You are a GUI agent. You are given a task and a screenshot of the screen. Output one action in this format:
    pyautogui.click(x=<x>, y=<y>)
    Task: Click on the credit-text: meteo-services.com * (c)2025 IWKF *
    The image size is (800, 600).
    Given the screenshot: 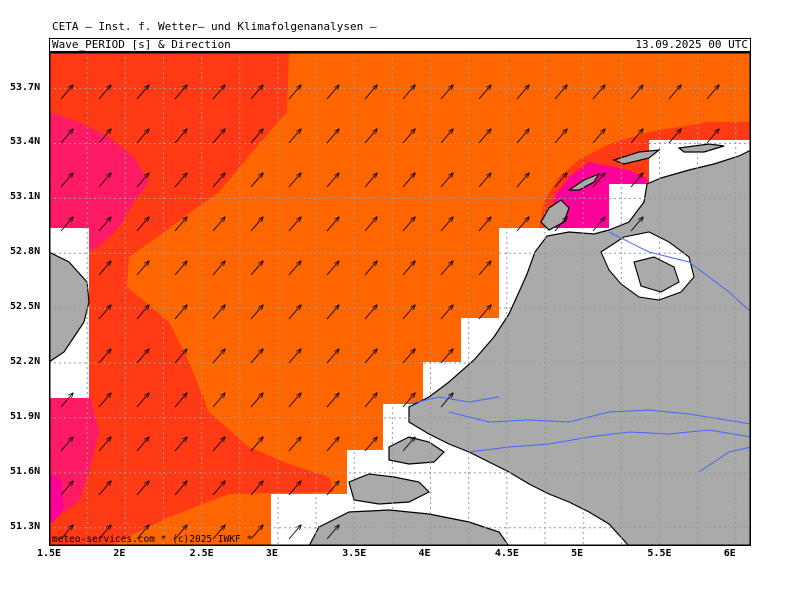 What is the action you would take?
    pyautogui.click(x=152, y=539)
    